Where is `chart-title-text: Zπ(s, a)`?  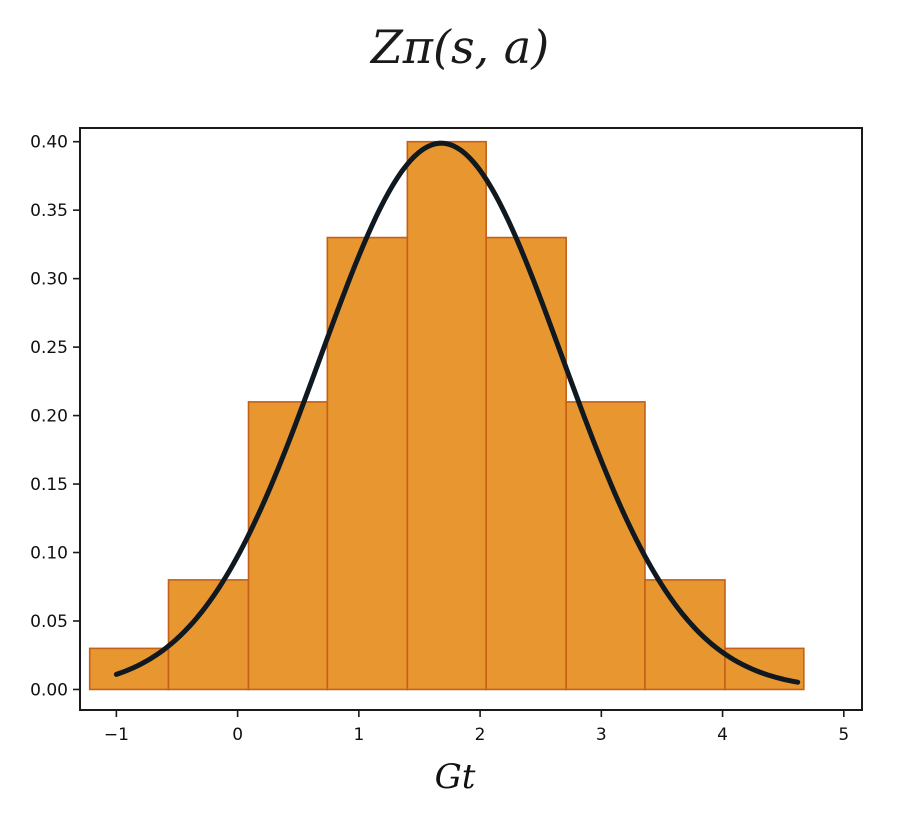 chart-title-text: Zπ(s, a) is located at coordinates (460, 47).